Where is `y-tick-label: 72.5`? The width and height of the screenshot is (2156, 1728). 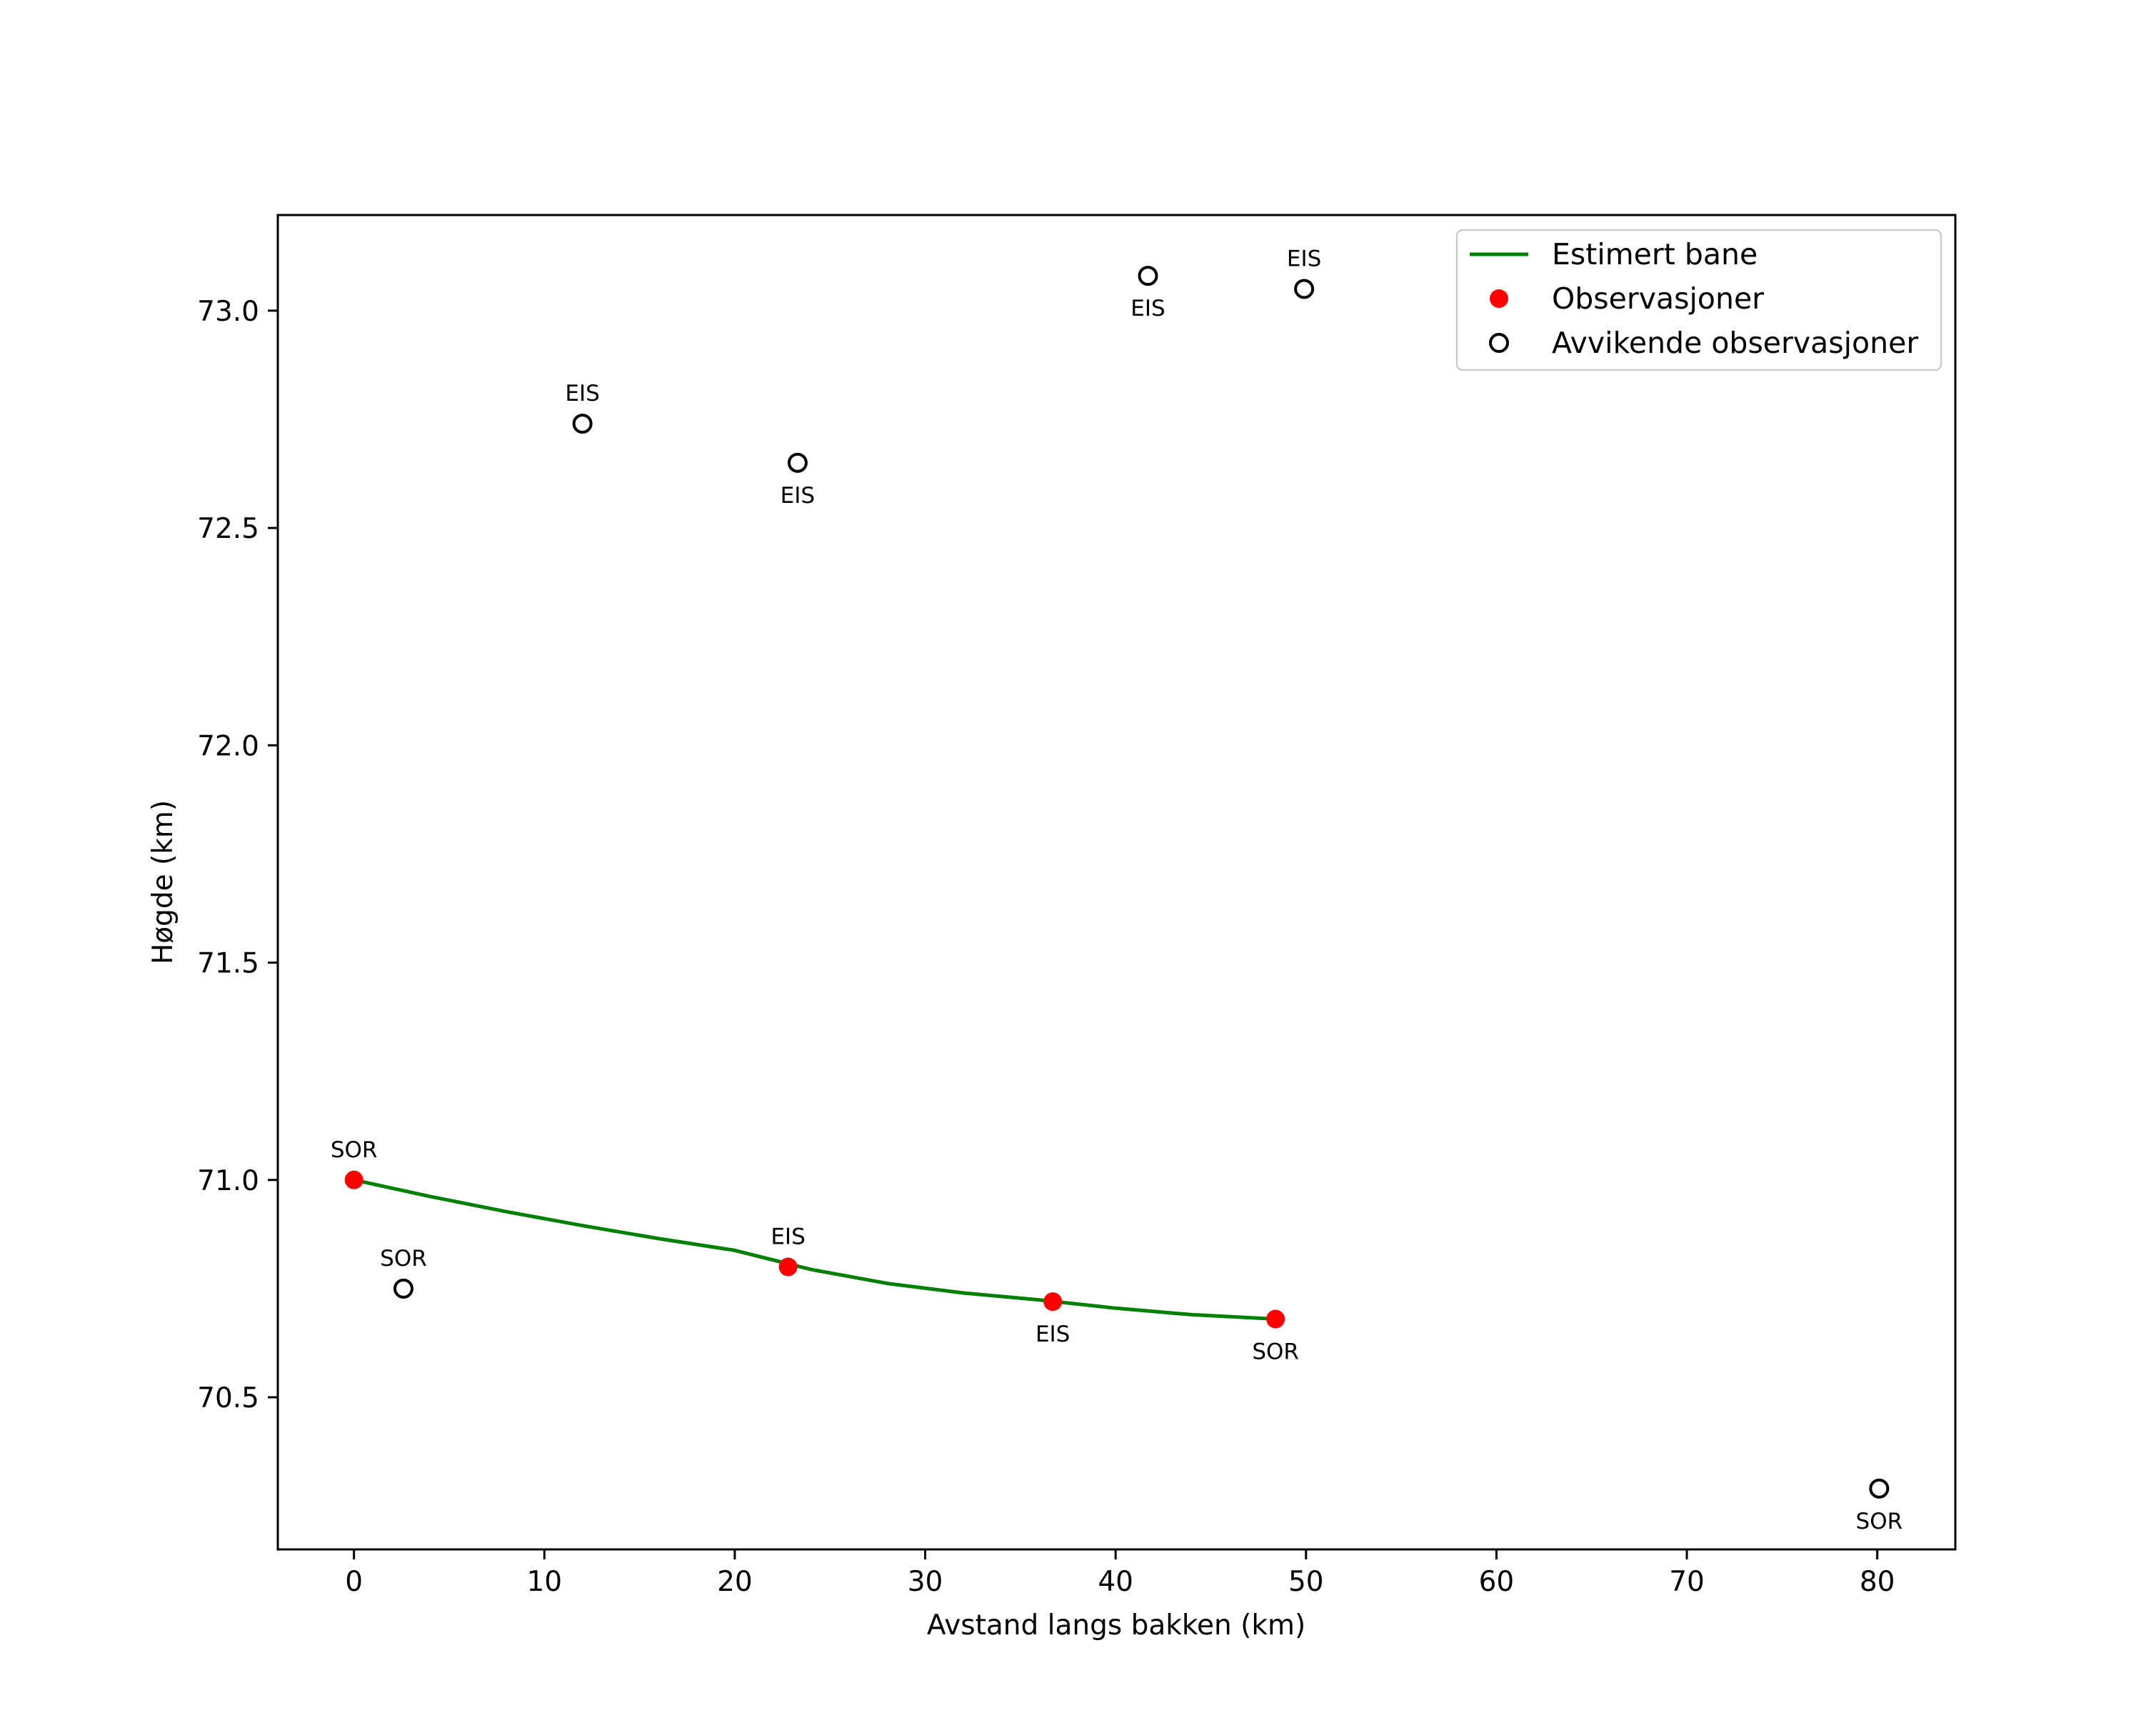 y-tick-label: 72.5 is located at coordinates (228, 529).